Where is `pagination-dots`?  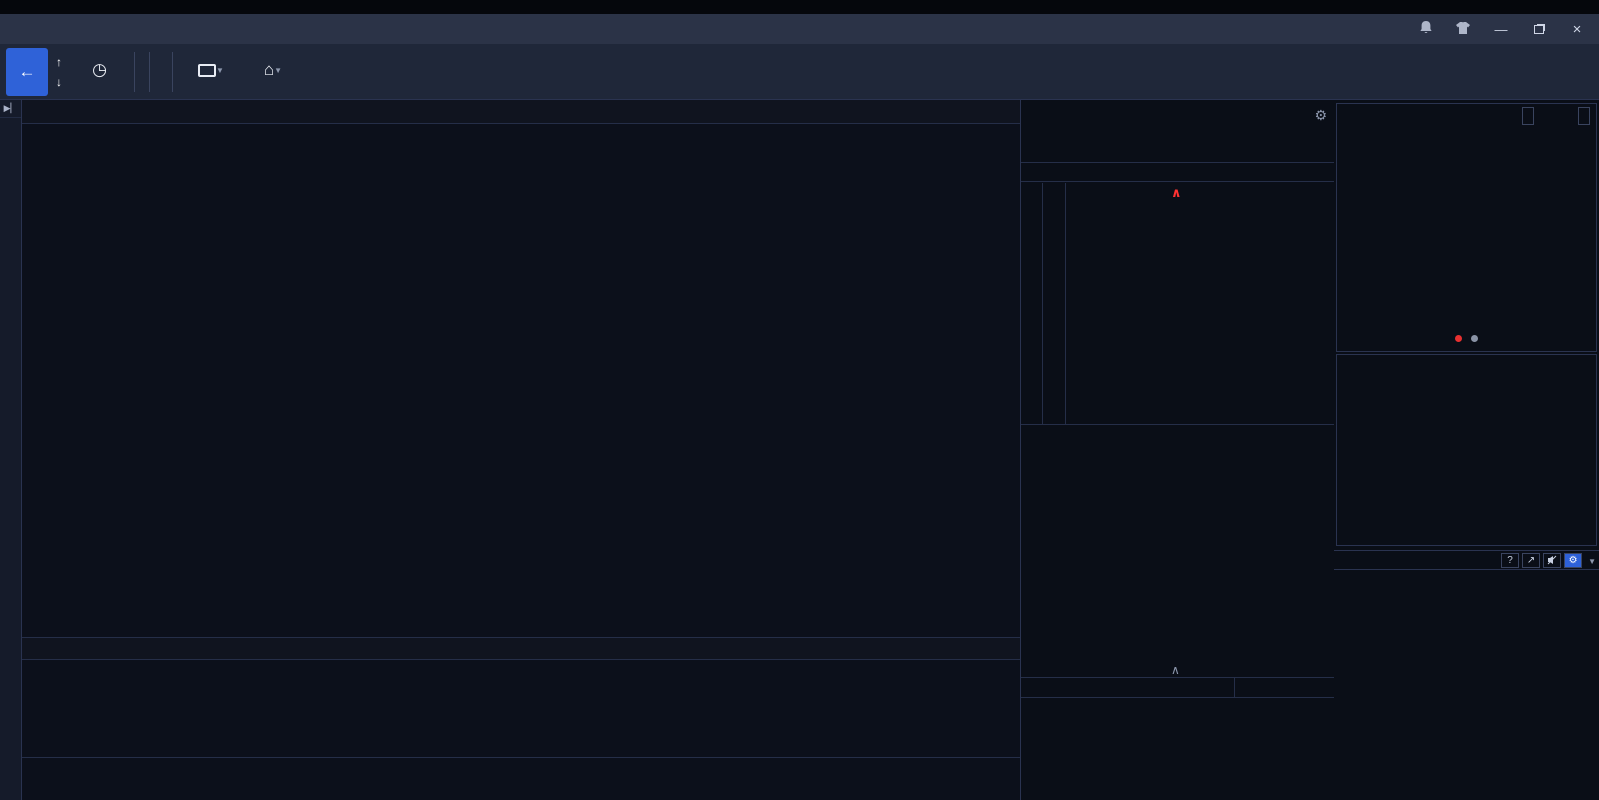 pagination-dots is located at coordinates (1466, 338).